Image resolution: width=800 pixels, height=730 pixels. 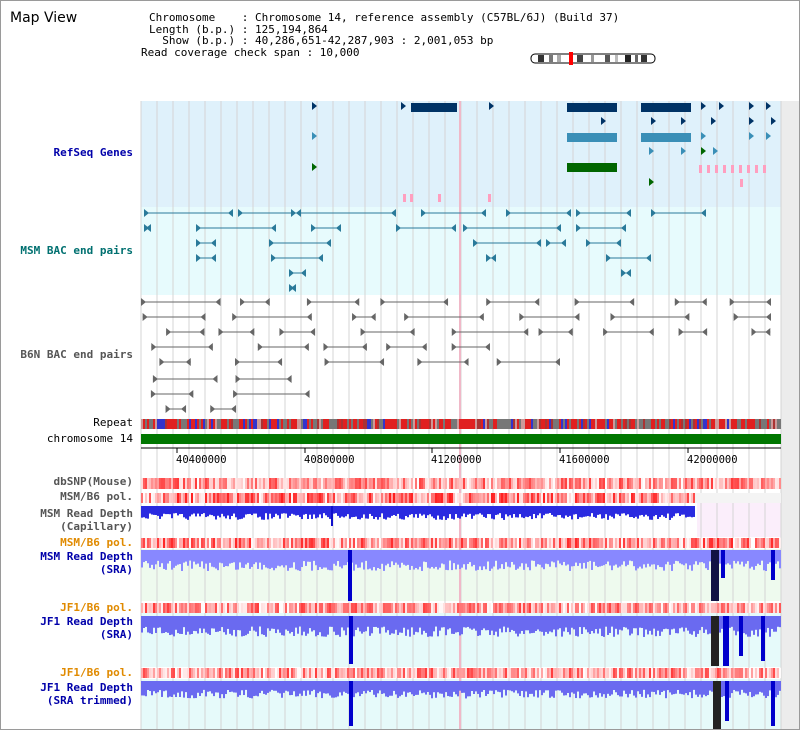 I want to click on refseq-genes-label: RefSeq Genes, so click(x=93, y=152).